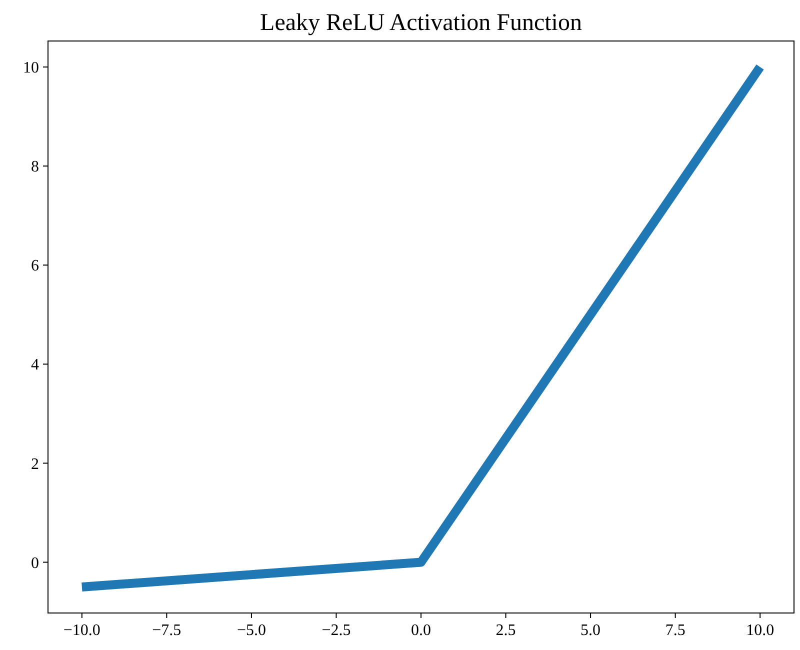 The width and height of the screenshot is (800, 650). I want to click on y-tick-label: 6, so click(35, 266).